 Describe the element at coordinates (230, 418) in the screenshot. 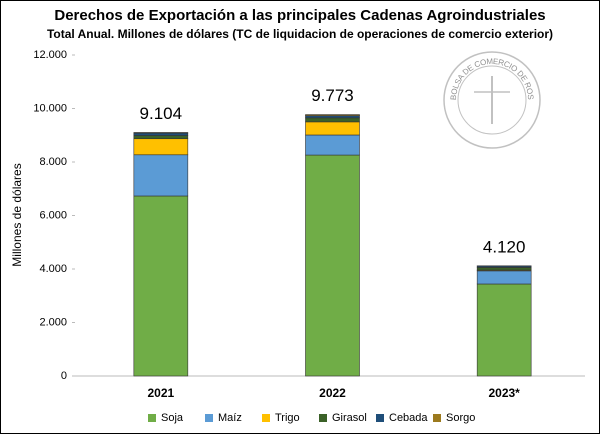

I see `legend-label: Maíz` at that location.